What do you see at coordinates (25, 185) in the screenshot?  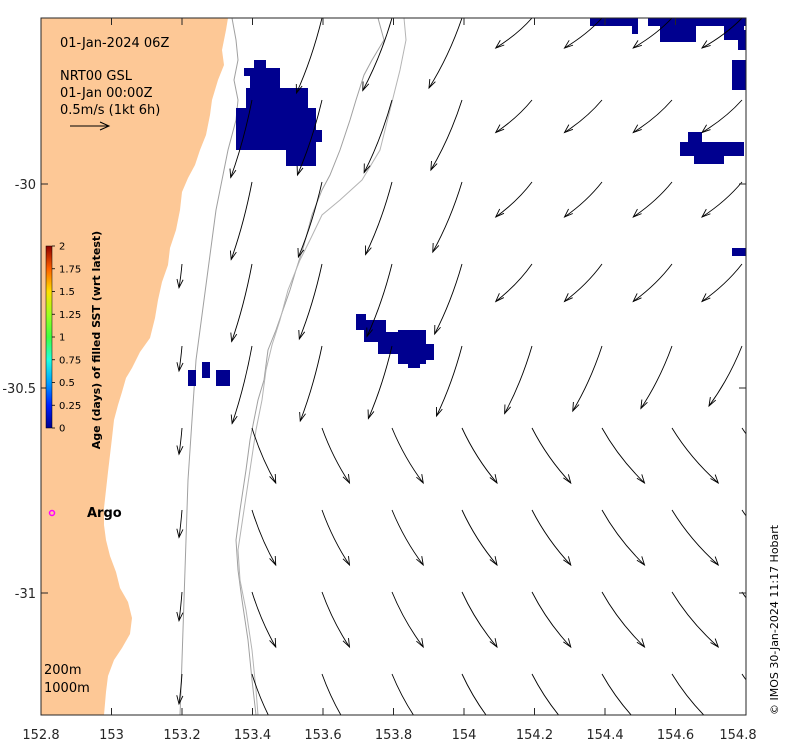 I see `y-tick-label: -30` at bounding box center [25, 185].